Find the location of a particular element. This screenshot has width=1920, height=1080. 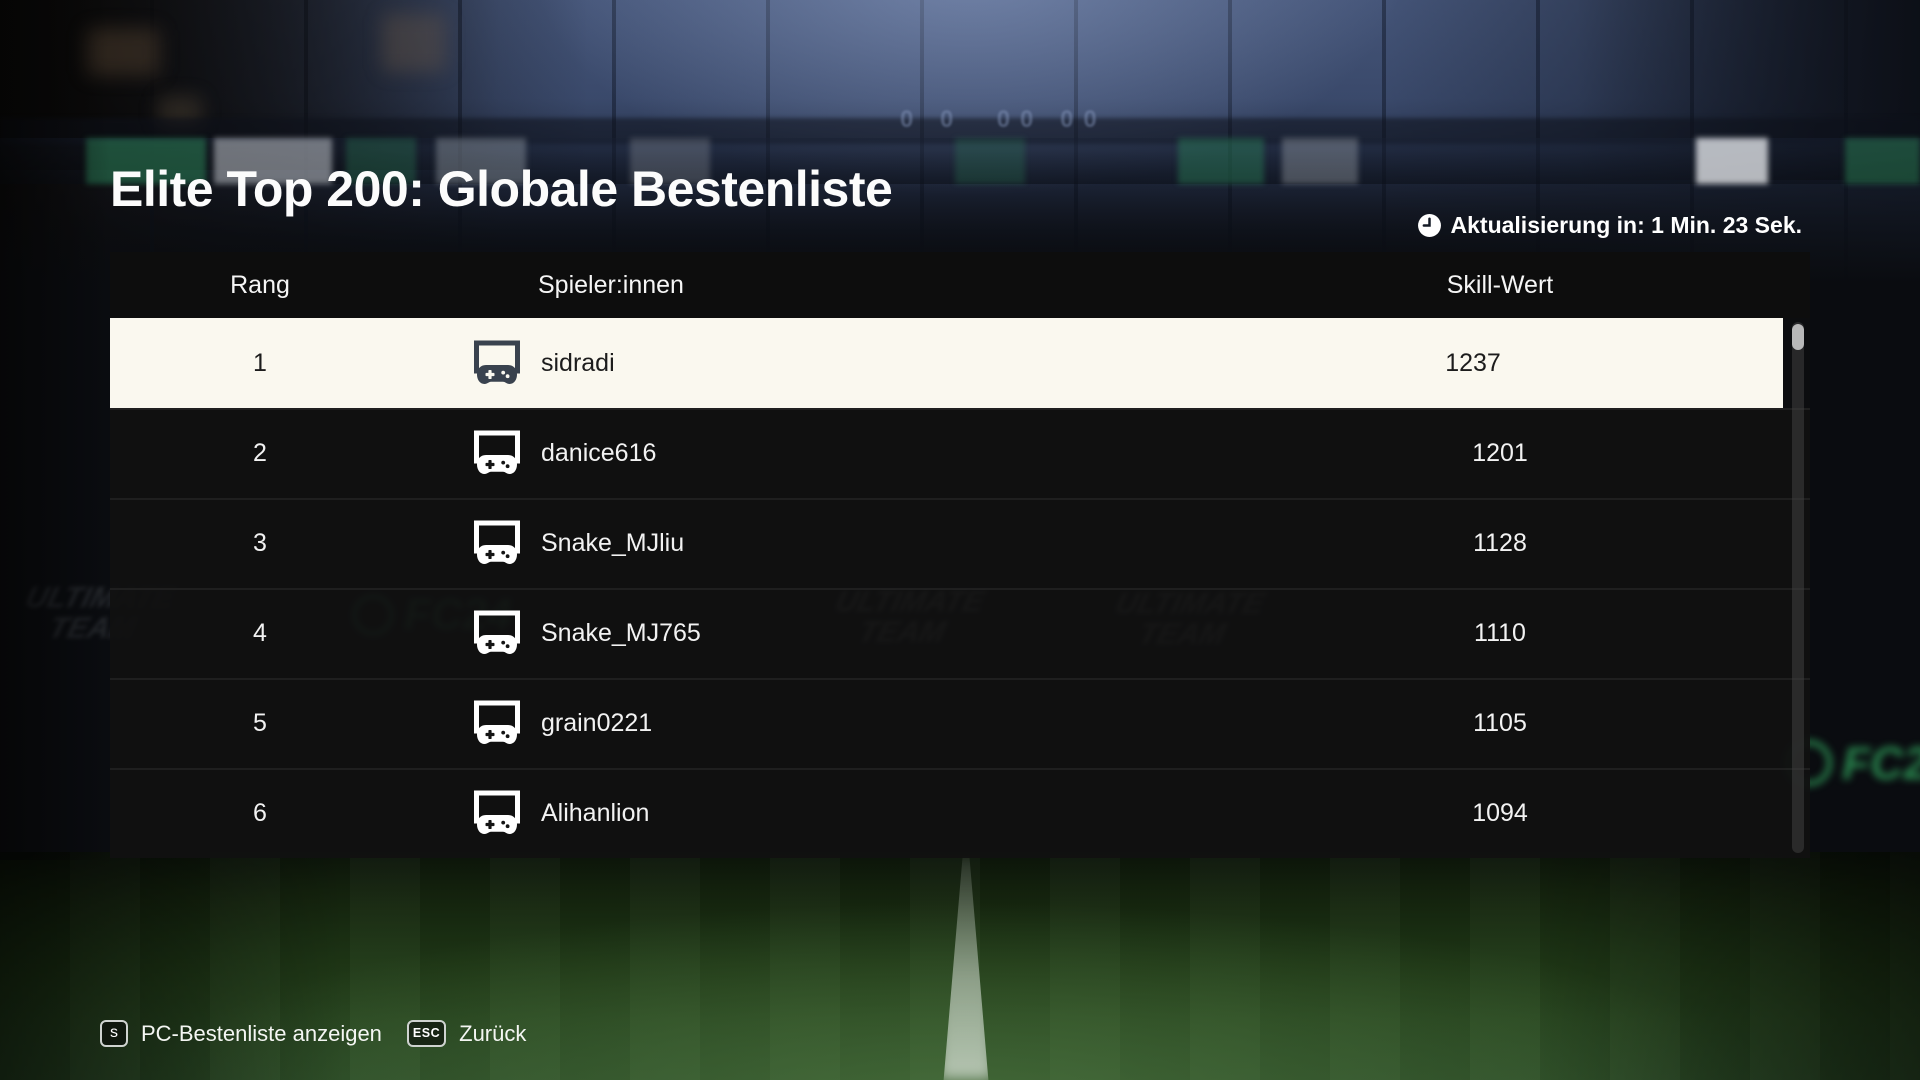

leaderboard-row: 6 Alihanlion 1094 is located at coordinates (960, 813).